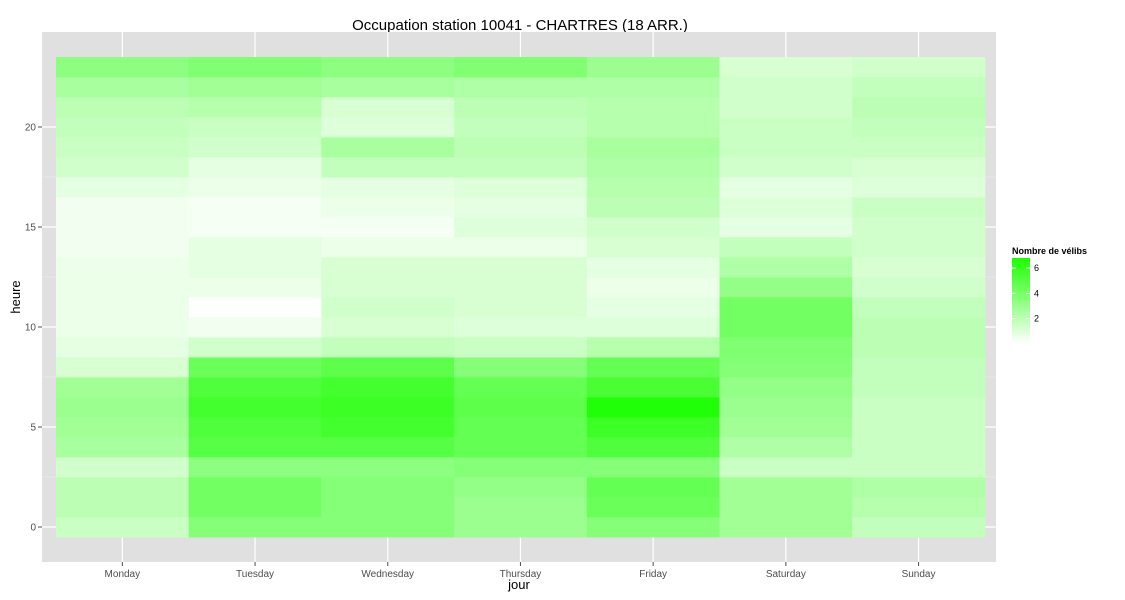 This screenshot has height=600, width=1125. Describe the element at coordinates (1049, 251) in the screenshot. I see `legend-title: Nombre de vélibs` at that location.